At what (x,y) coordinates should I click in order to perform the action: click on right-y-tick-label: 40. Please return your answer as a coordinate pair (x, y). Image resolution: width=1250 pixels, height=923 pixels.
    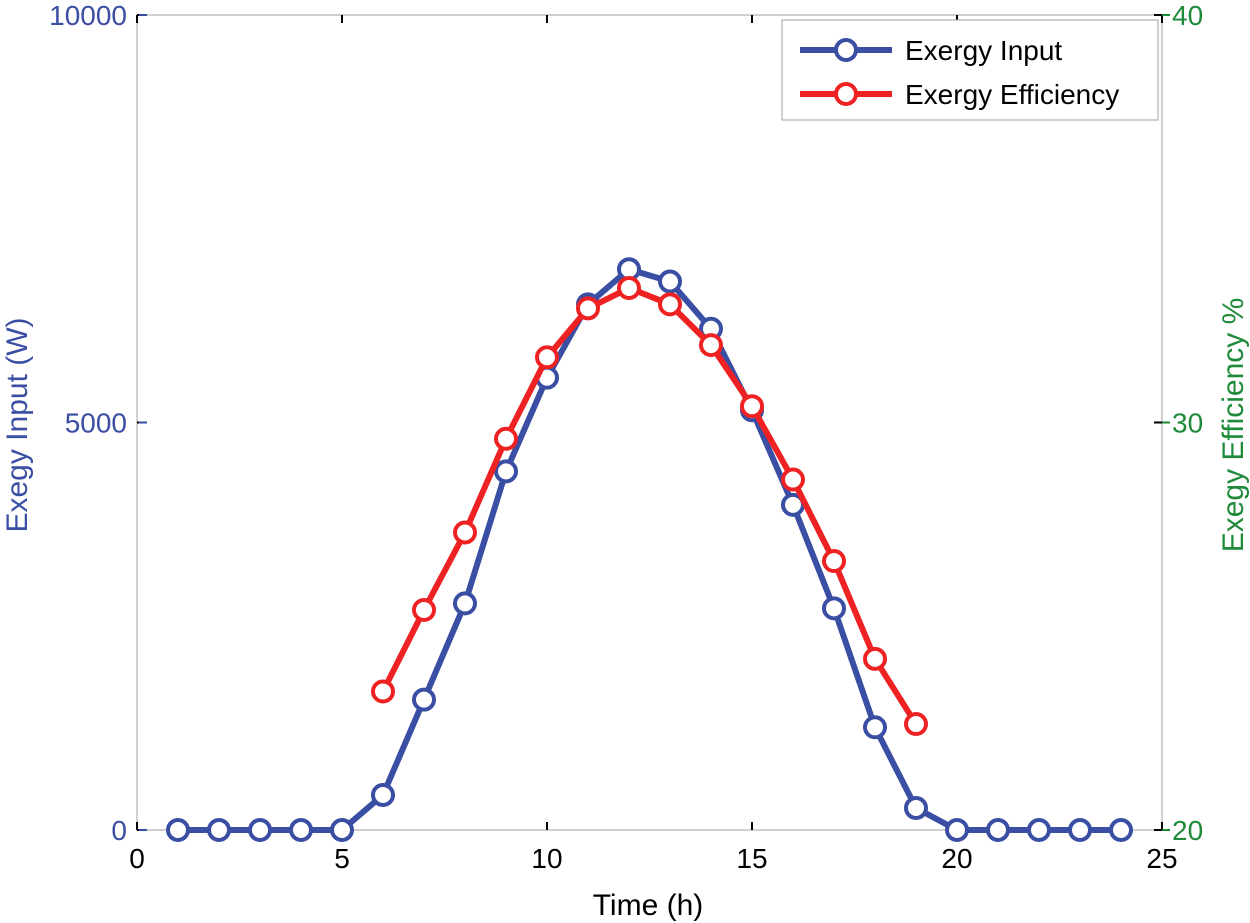
    Looking at the image, I should click on (1187, 15).